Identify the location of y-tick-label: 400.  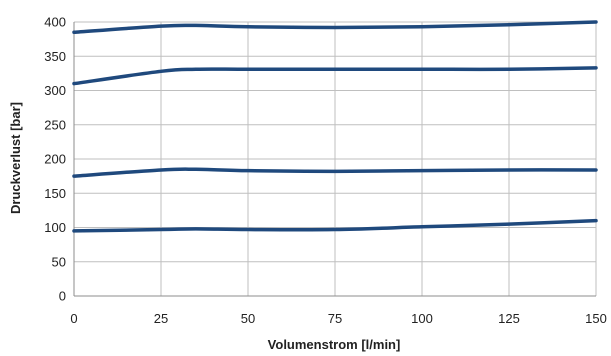
(55, 22).